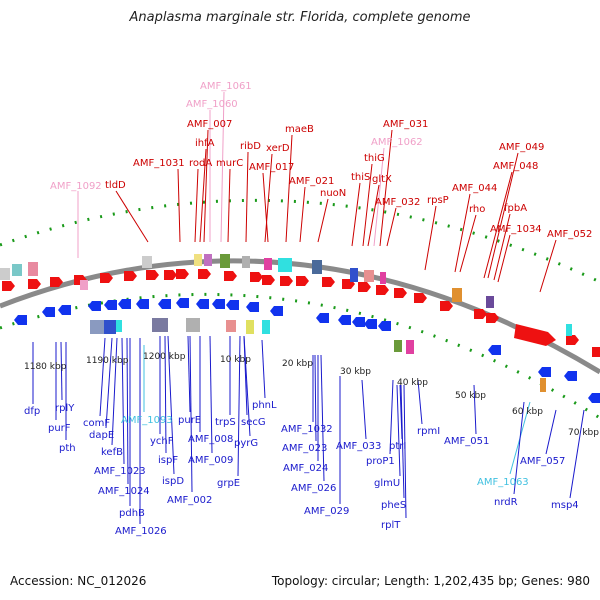 This screenshot has height=600, width=600. Describe the element at coordinates (173, 481) in the screenshot. I see `reverse-gene-label: ispD` at that location.